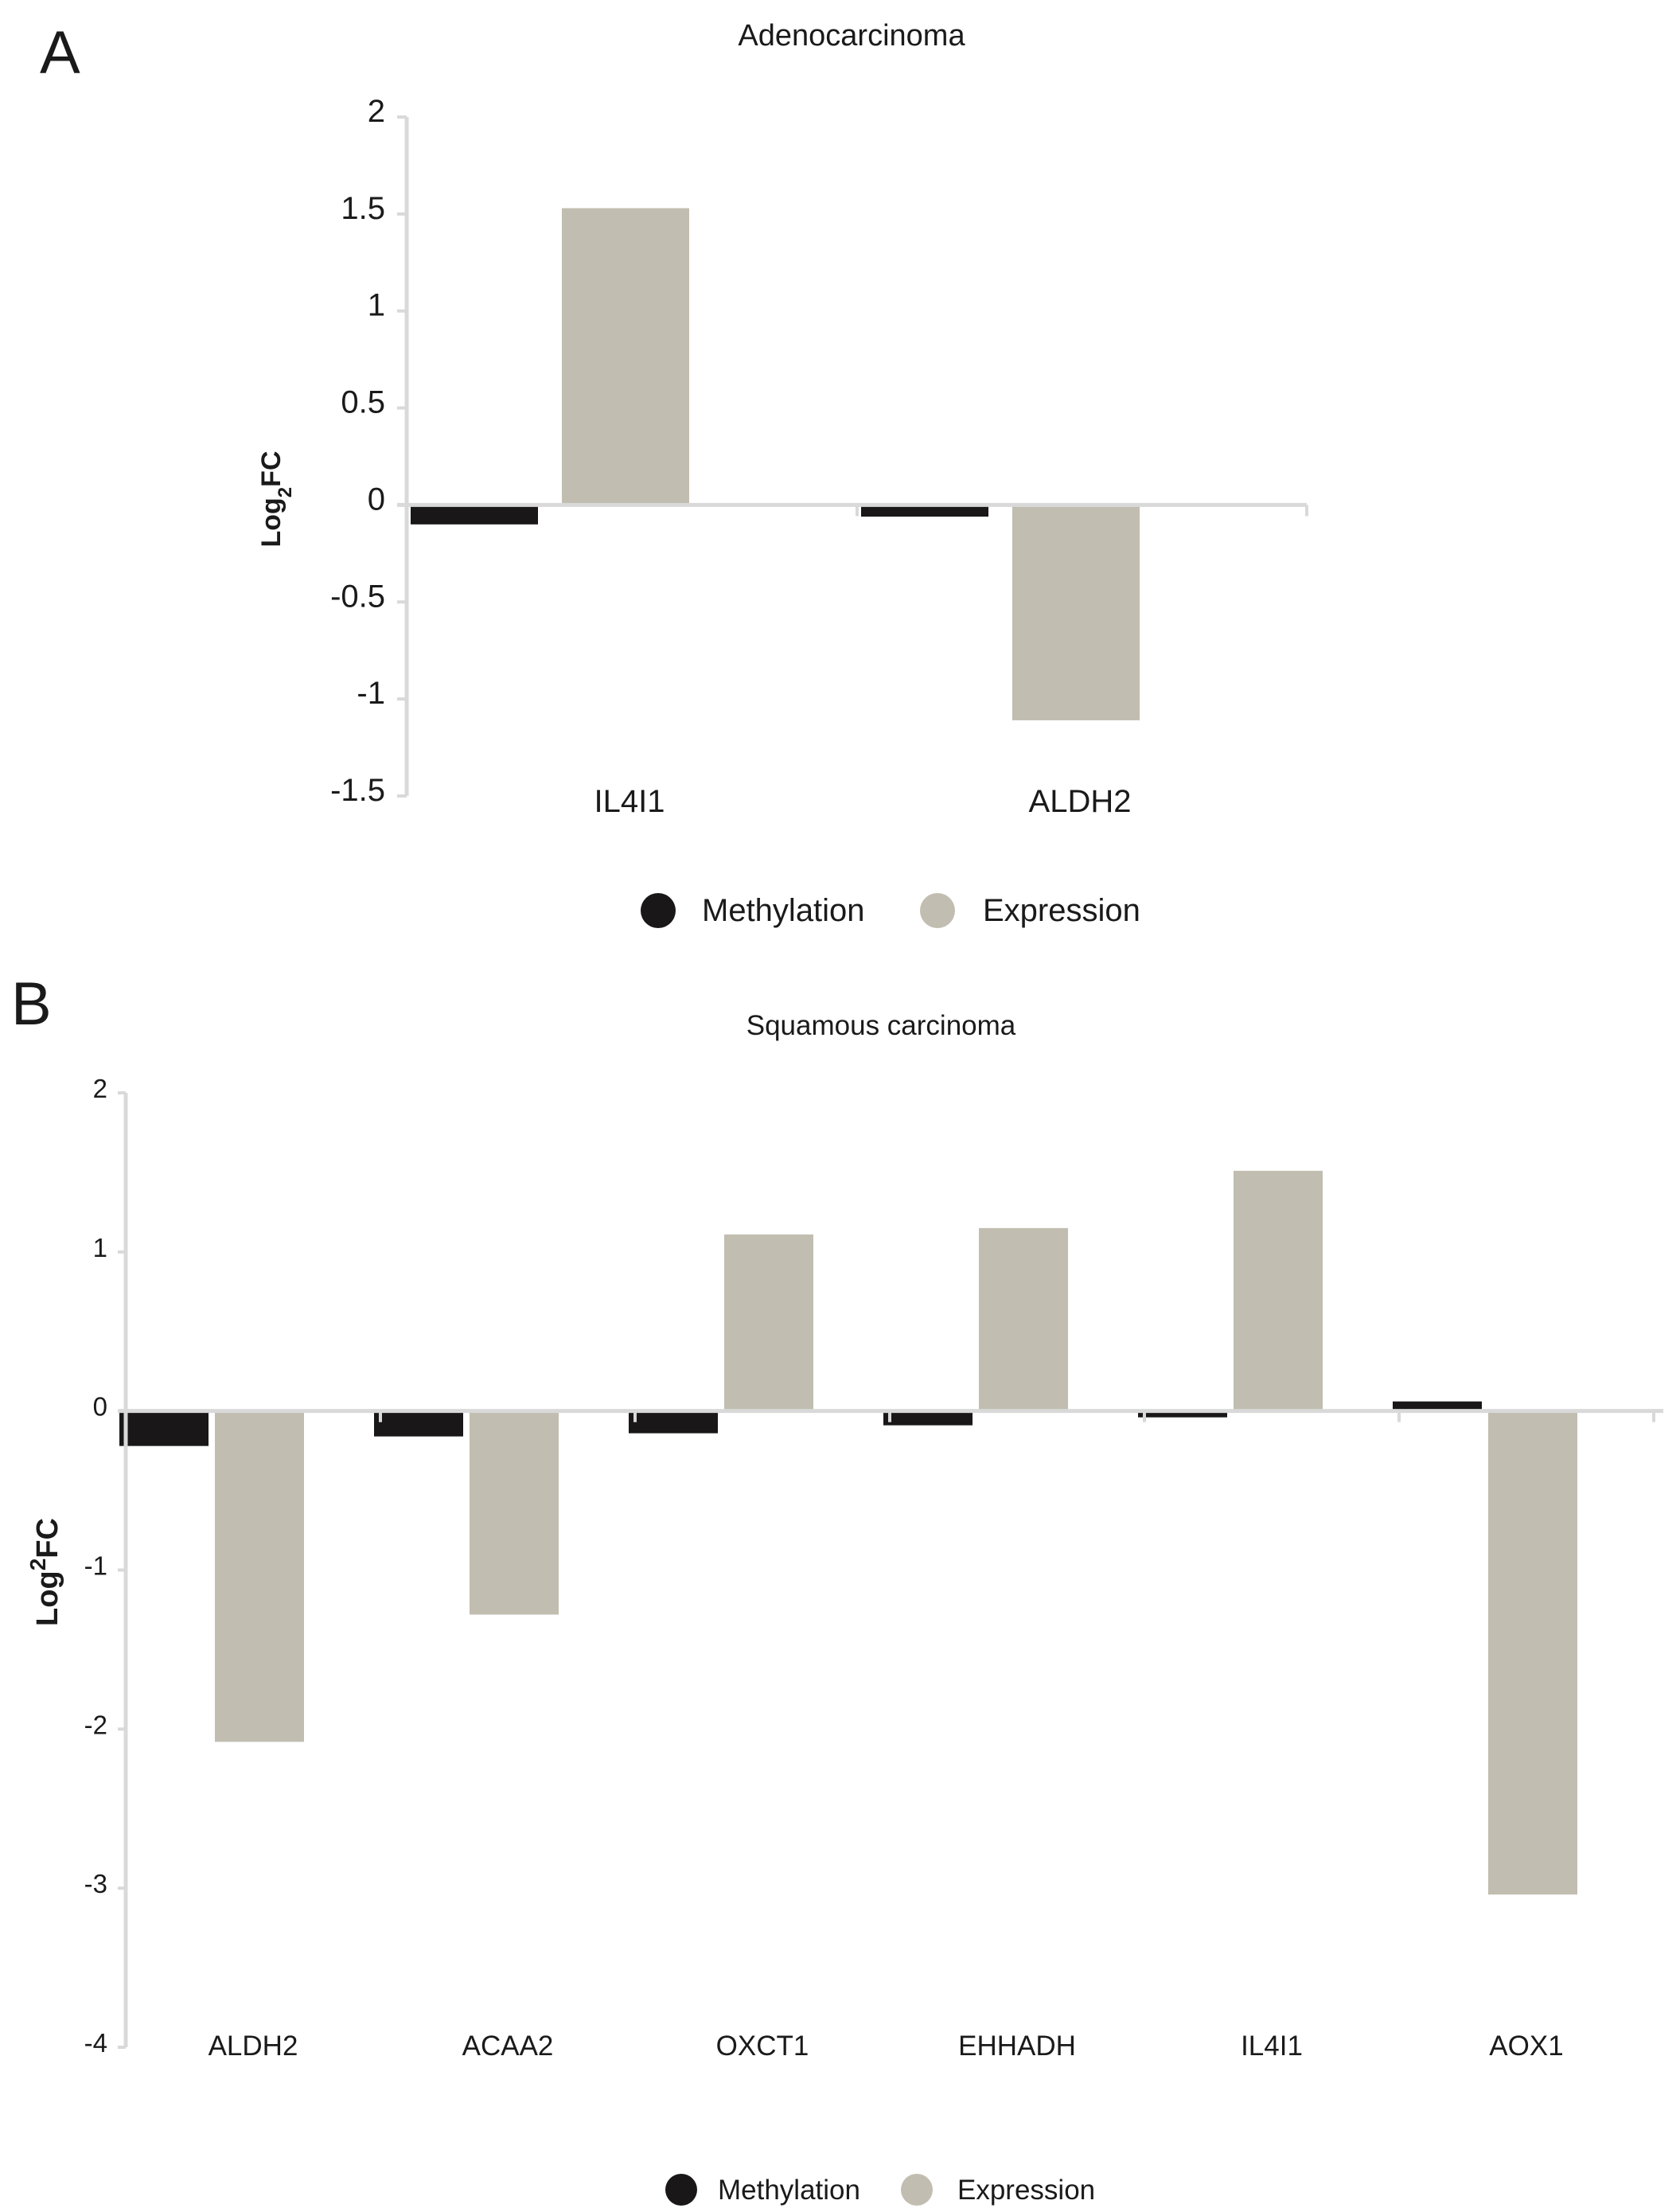 The height and width of the screenshot is (2212, 1680). Describe the element at coordinates (368, 451) in the screenshot. I see `y-ticks-a: 2 1.5 1 0.5 0 -0.5 -1 -1.5` at that location.